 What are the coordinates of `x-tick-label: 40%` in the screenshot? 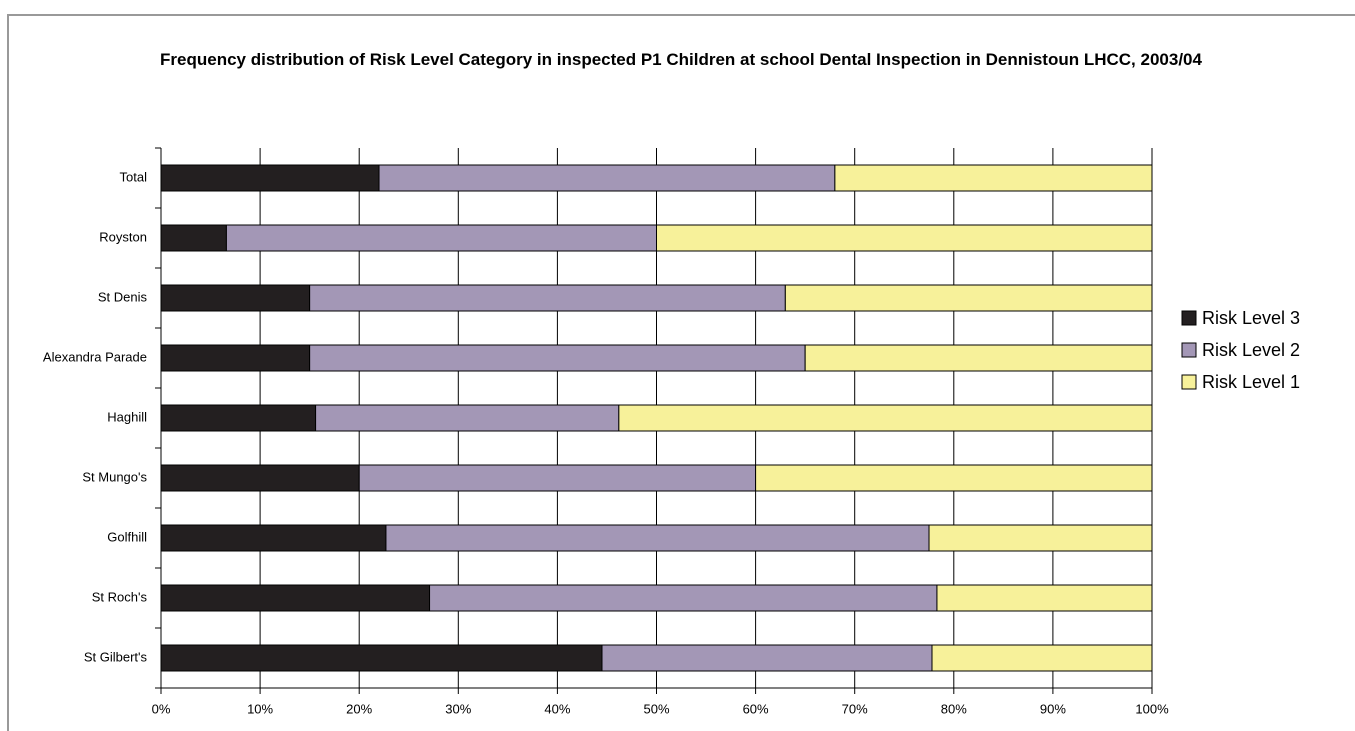 It's located at (557, 708).